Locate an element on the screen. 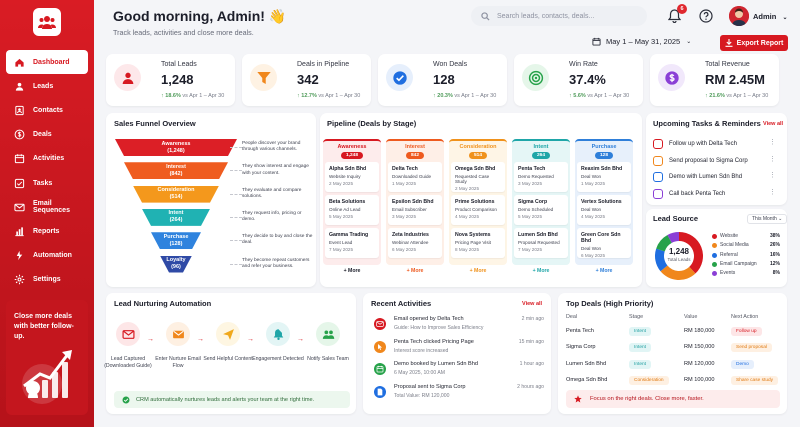 The height and width of the screenshot is (427, 800). sidebar-item-tasks: Tasks is located at coordinates (47, 183).